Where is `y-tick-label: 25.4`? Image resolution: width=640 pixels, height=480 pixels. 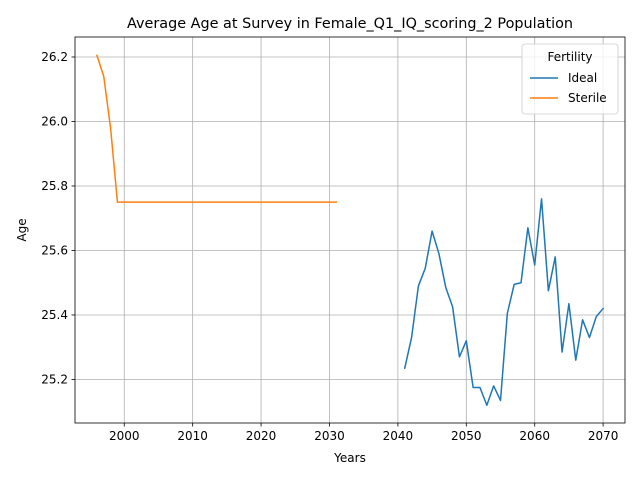 y-tick-label: 25.4 is located at coordinates (54, 315).